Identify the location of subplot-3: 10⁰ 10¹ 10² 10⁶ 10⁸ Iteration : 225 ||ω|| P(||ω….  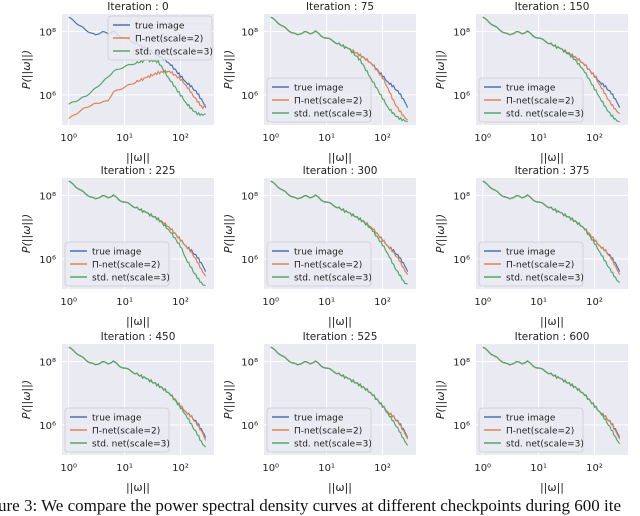
(117, 246).